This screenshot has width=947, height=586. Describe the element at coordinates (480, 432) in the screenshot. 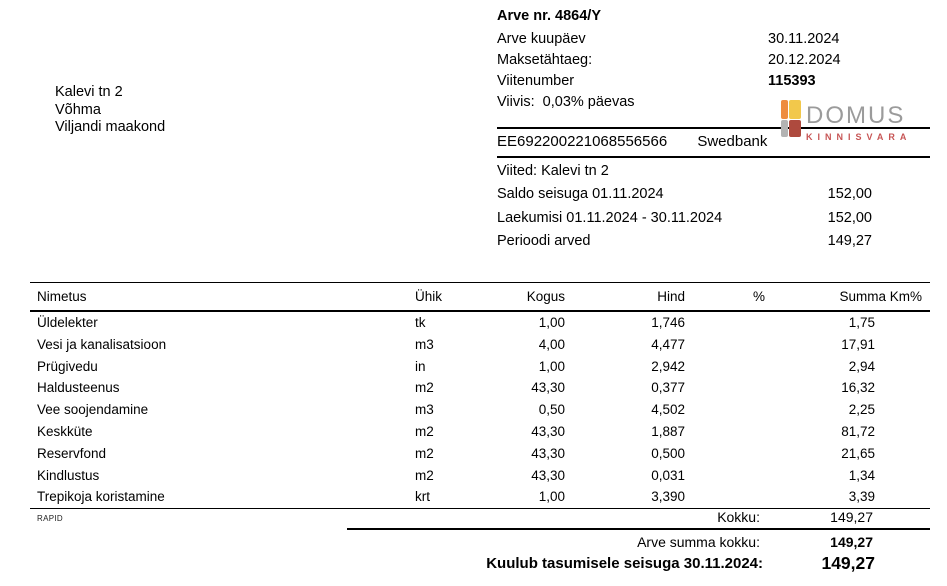

I see `item-row: Keskküte m2 43,30 1,887 81,72` at that location.